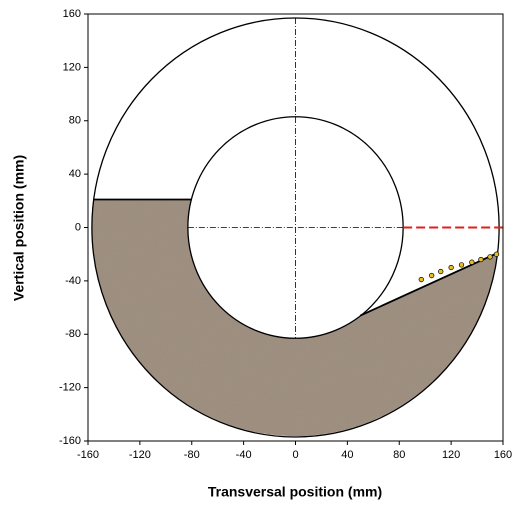 The width and height of the screenshot is (514, 512). Describe the element at coordinates (19, 228) in the screenshot. I see `y-axis-title: Vertical position (mm)` at that location.